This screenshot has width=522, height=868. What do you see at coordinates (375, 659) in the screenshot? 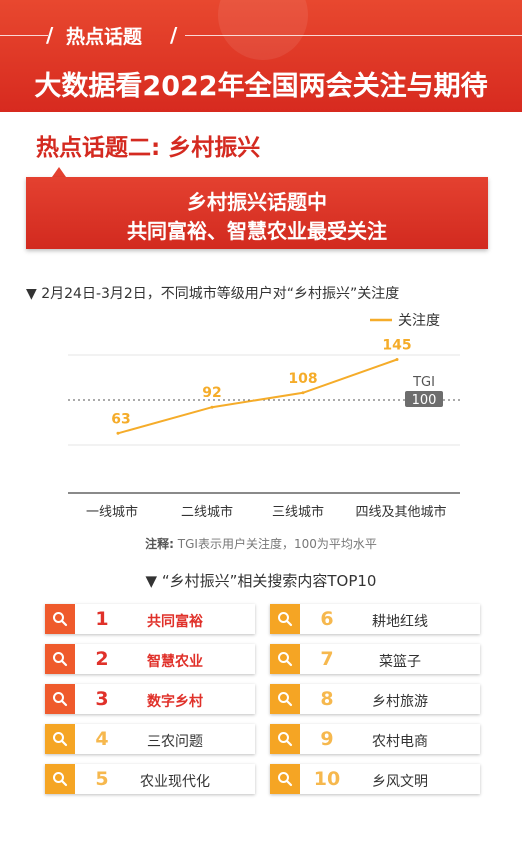
I see `search-item: 7 菜篮子` at bounding box center [375, 659].